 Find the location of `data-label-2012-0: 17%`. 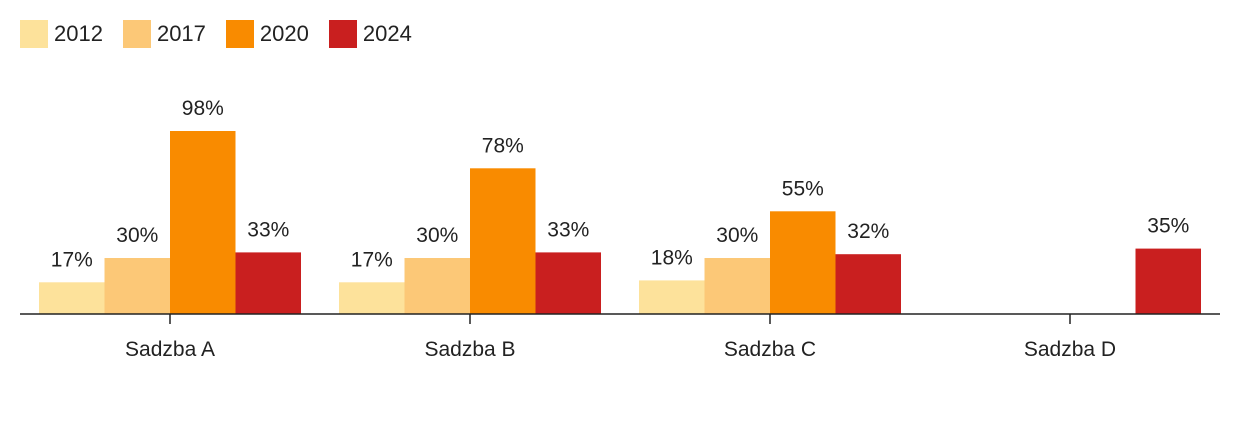

data-label-2012-0: 17% is located at coordinates (72, 259).